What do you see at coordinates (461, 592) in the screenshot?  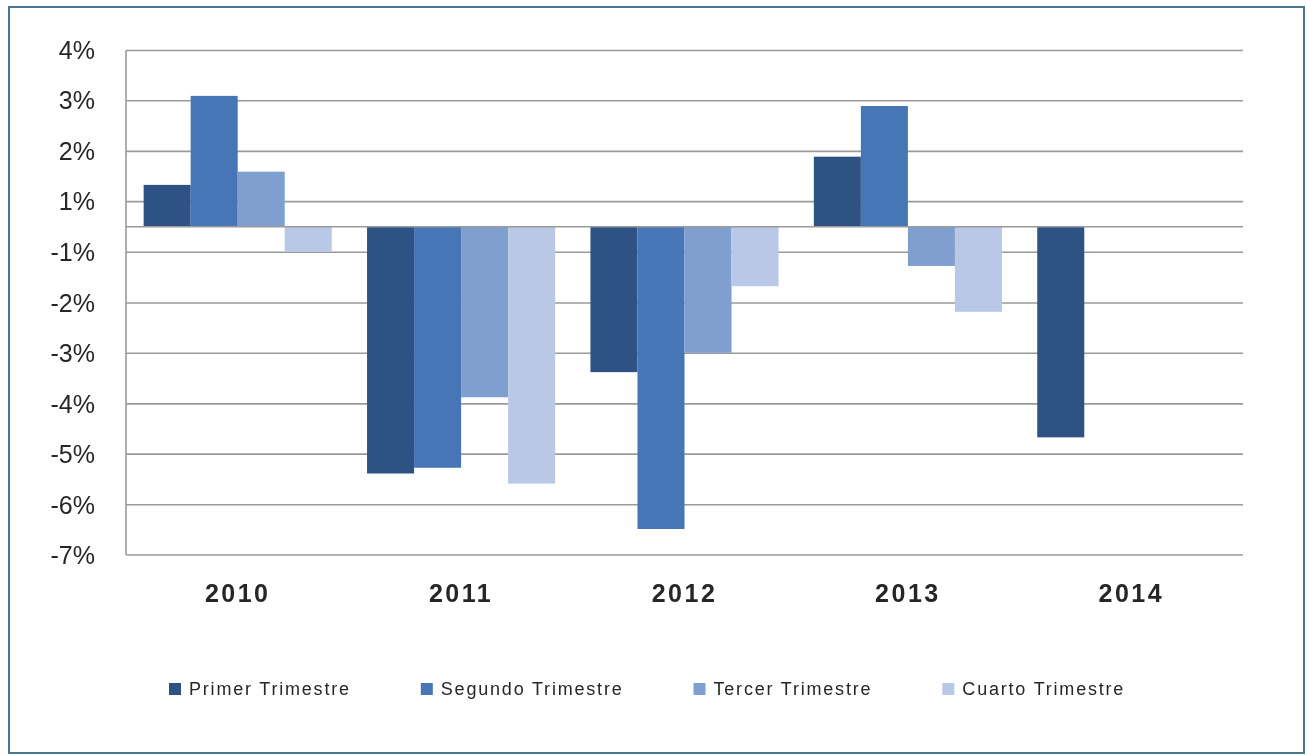 I see `x-tick-label: 2011` at bounding box center [461, 592].